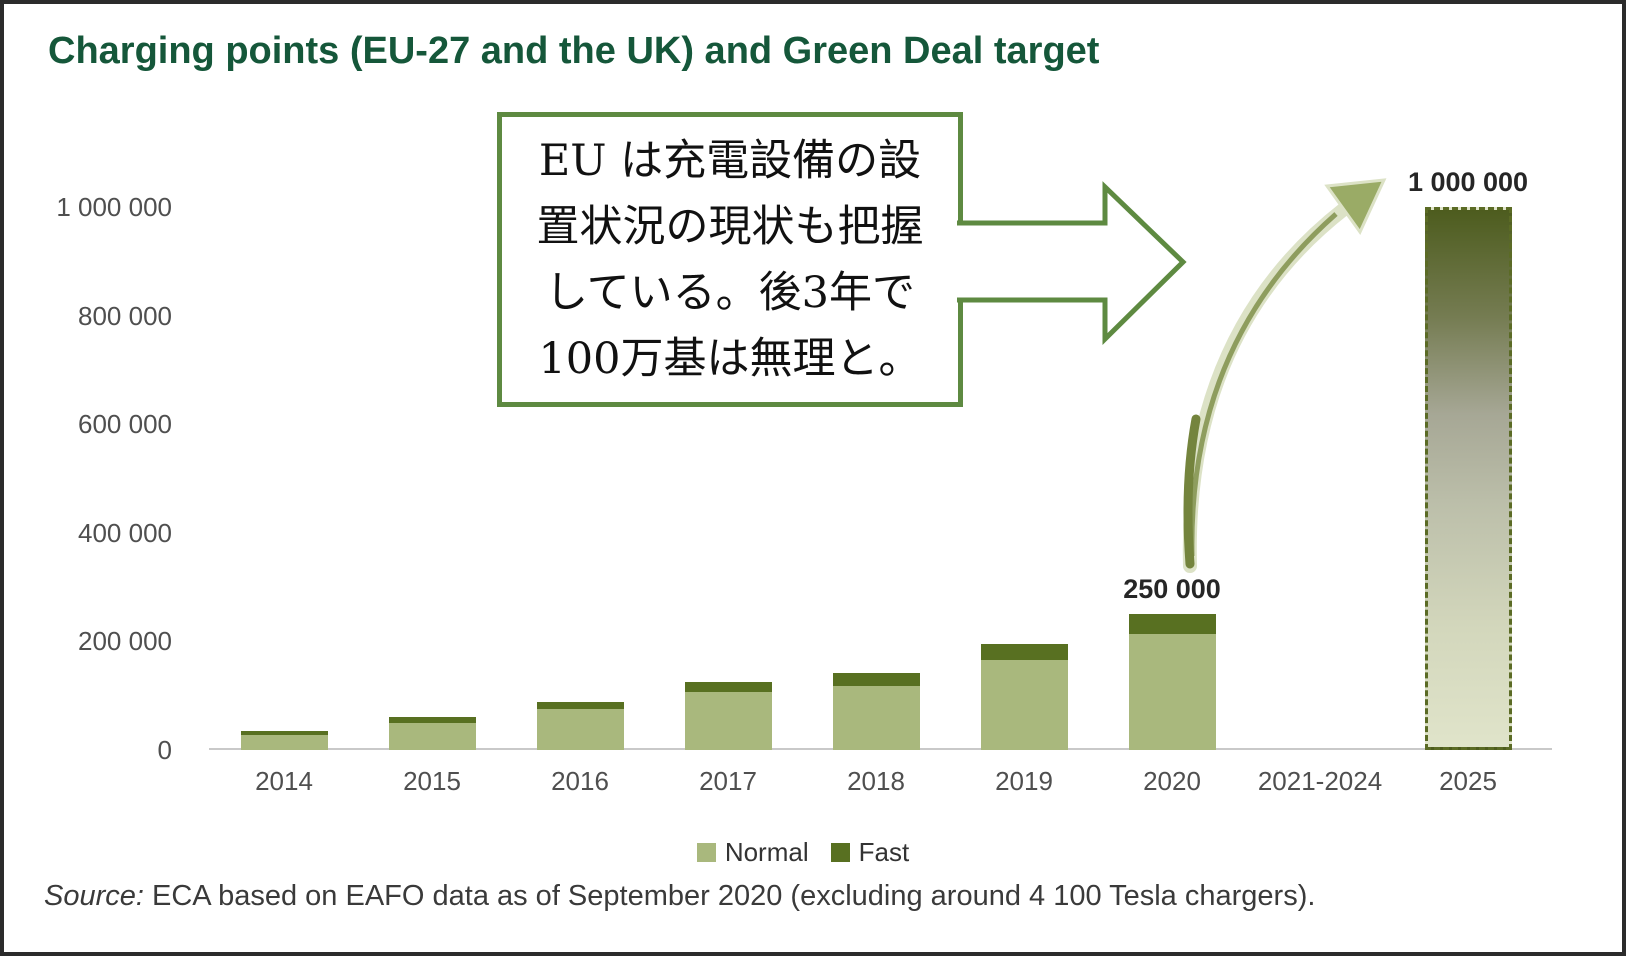 The height and width of the screenshot is (956, 1626). I want to click on bar-normal-2016, so click(580, 729).